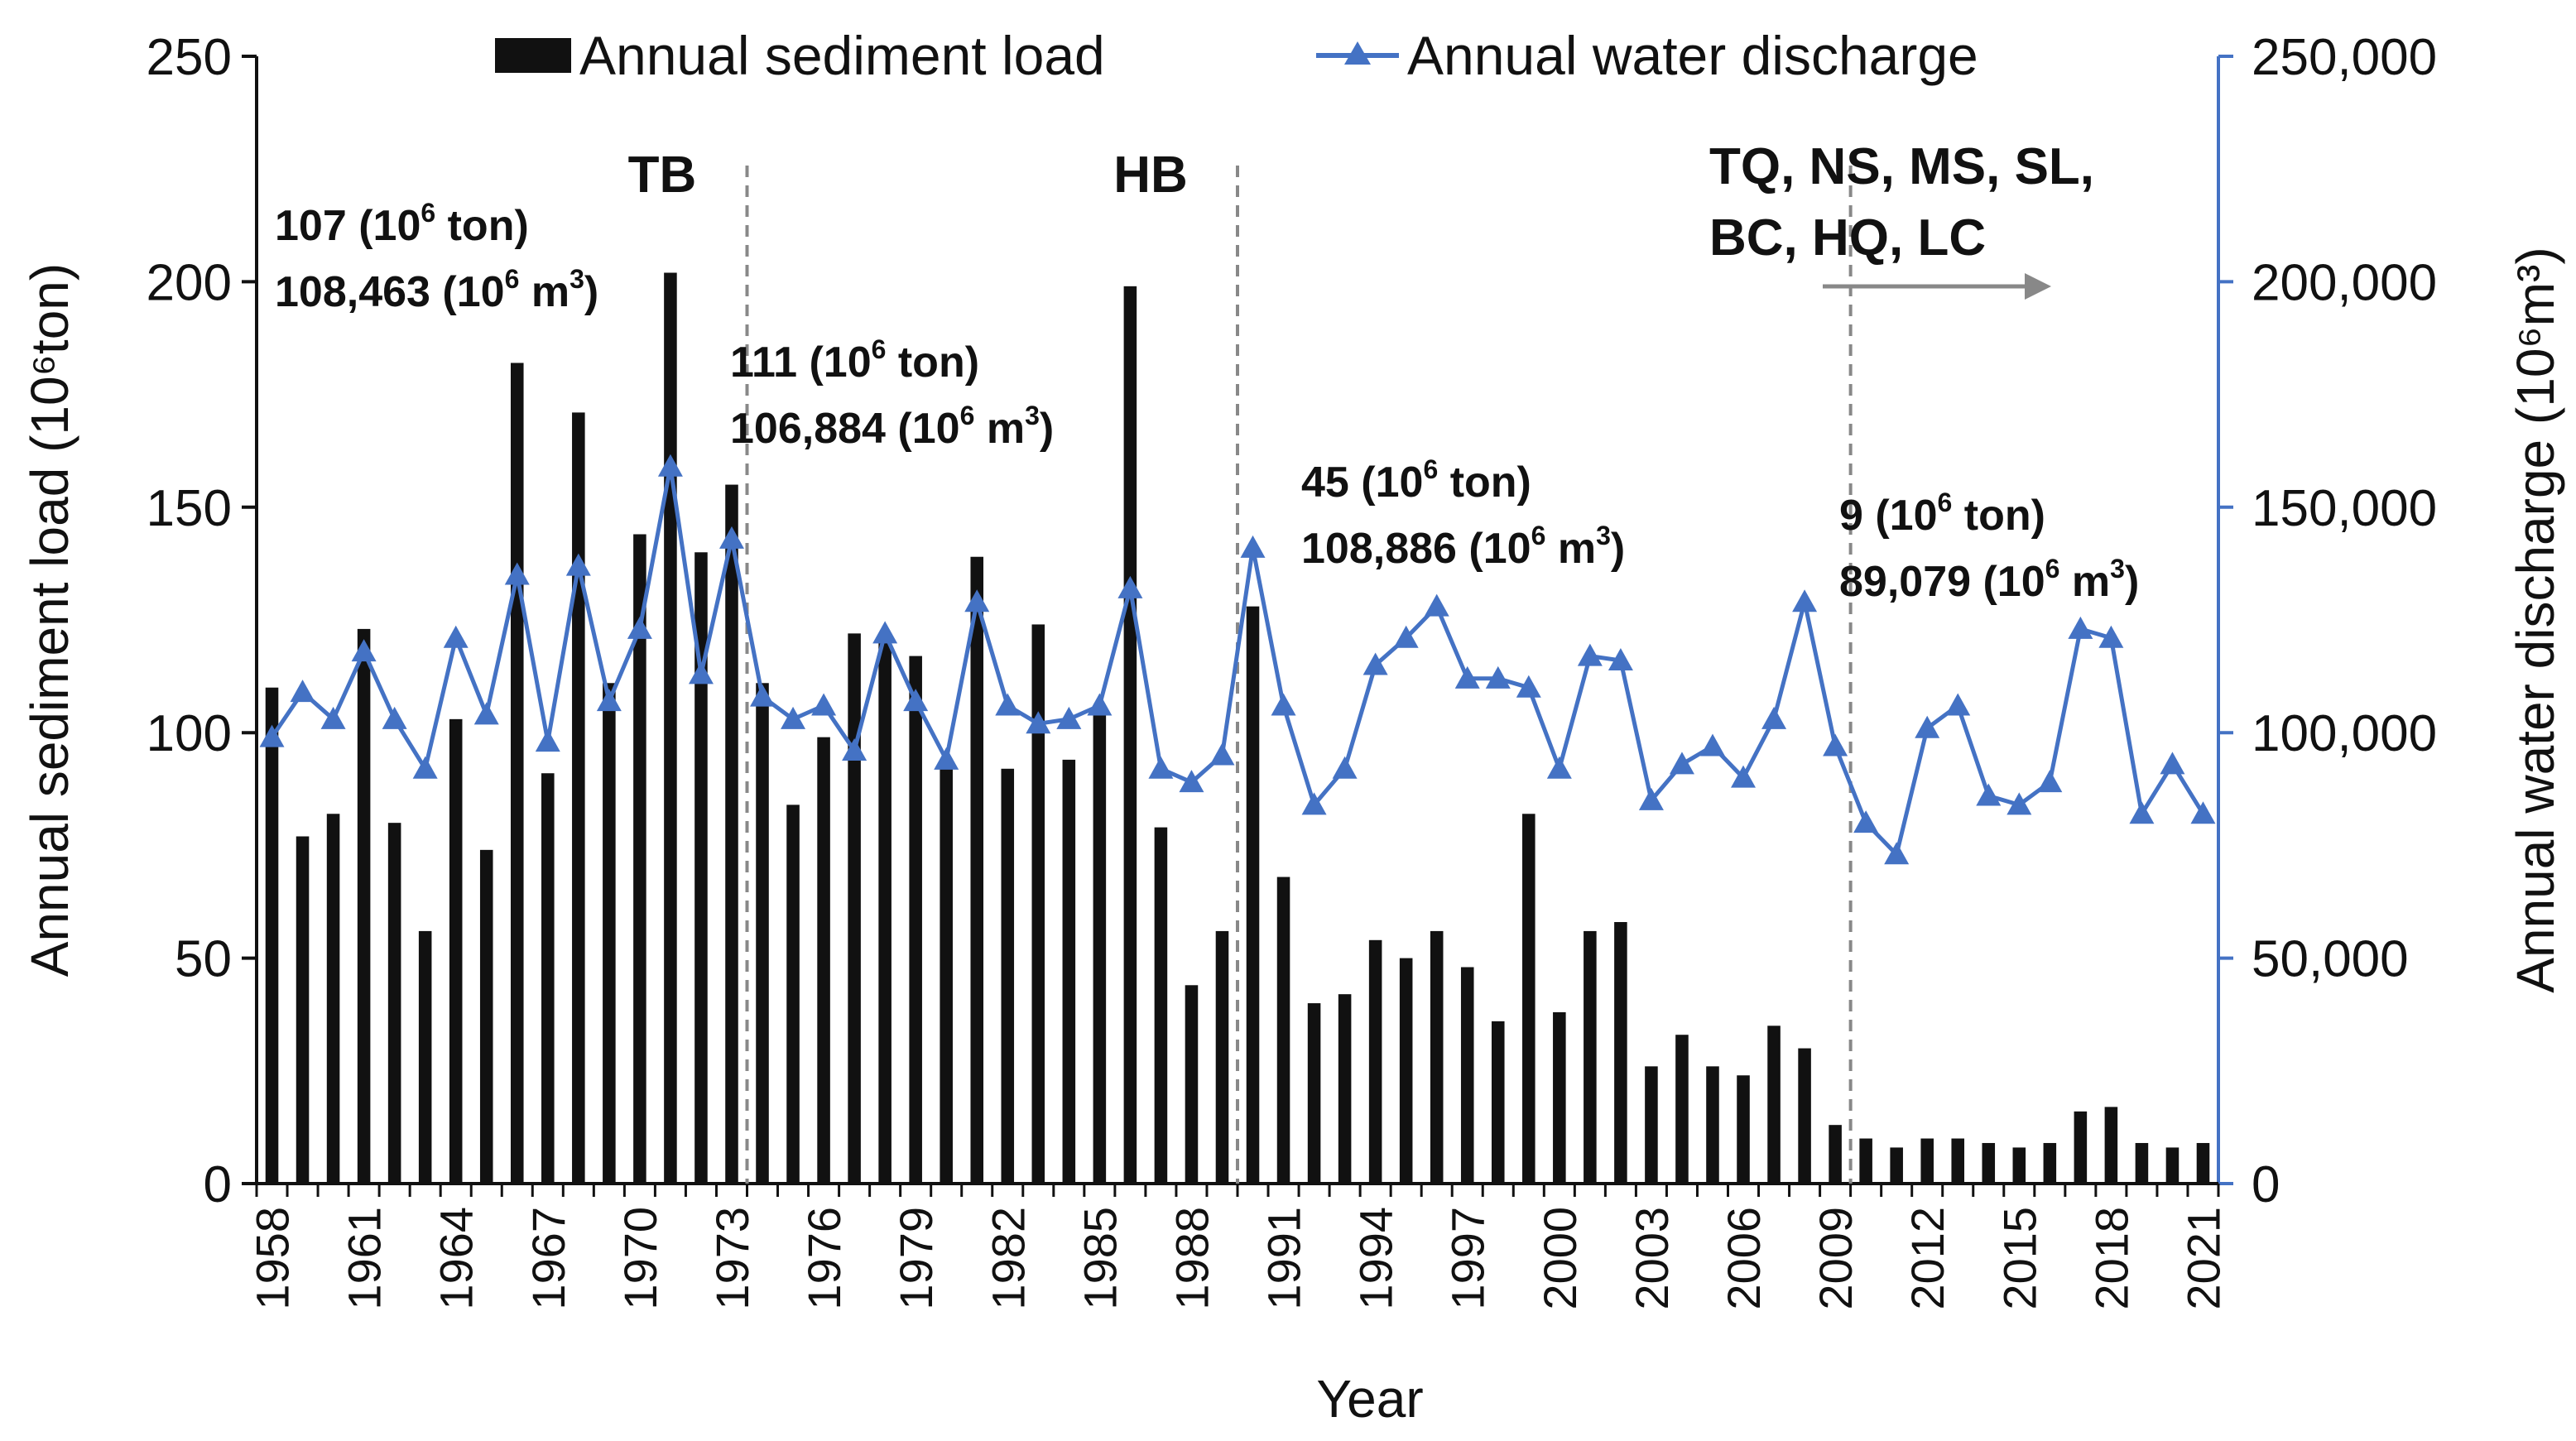 This screenshot has width=2576, height=1441. I want to click on discharge-marker-1985, so click(1100, 704).